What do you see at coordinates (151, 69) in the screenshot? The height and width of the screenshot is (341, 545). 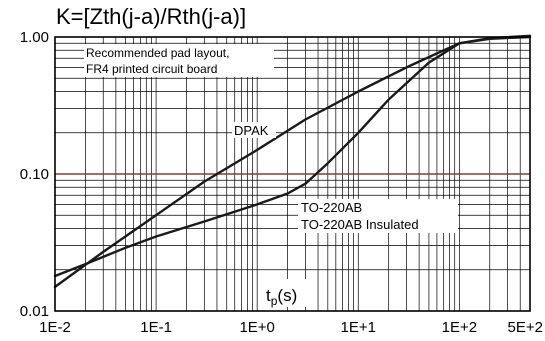 I see `annotation-line-2: FR4 printed circuit board` at bounding box center [151, 69].